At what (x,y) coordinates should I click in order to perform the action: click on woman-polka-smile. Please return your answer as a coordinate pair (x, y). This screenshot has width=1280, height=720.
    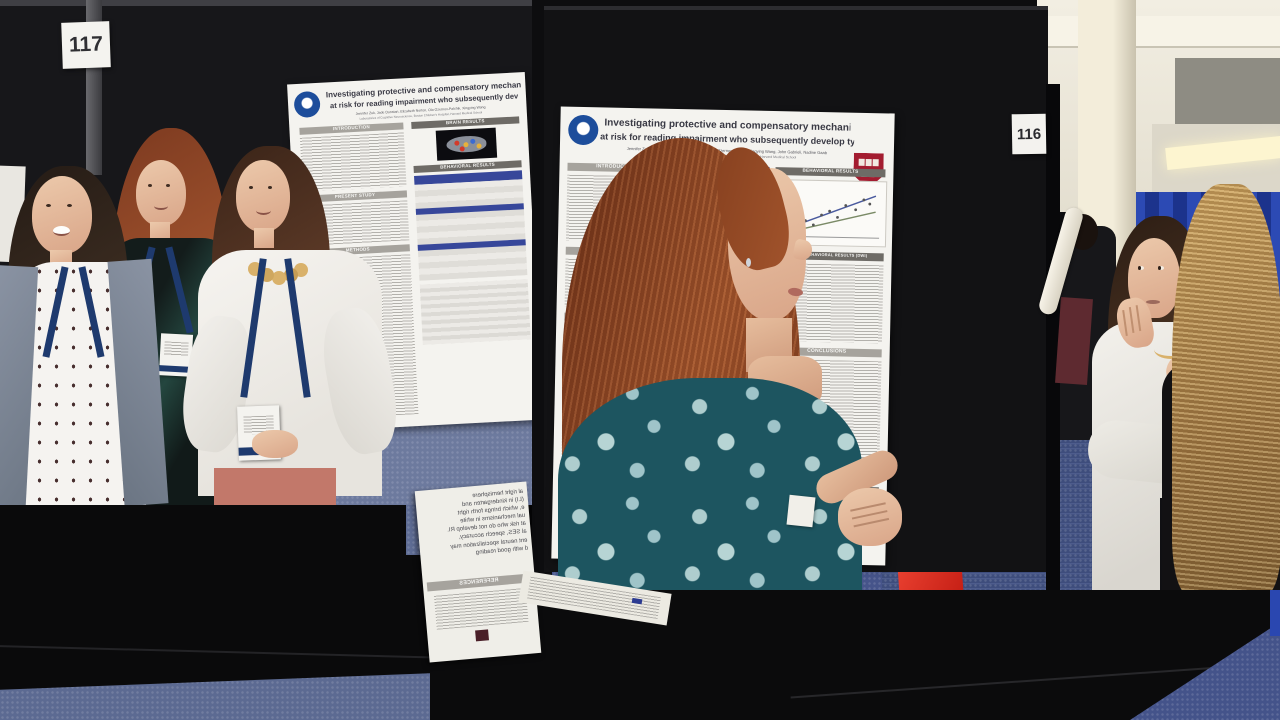
    Looking at the image, I should click on (61, 231).